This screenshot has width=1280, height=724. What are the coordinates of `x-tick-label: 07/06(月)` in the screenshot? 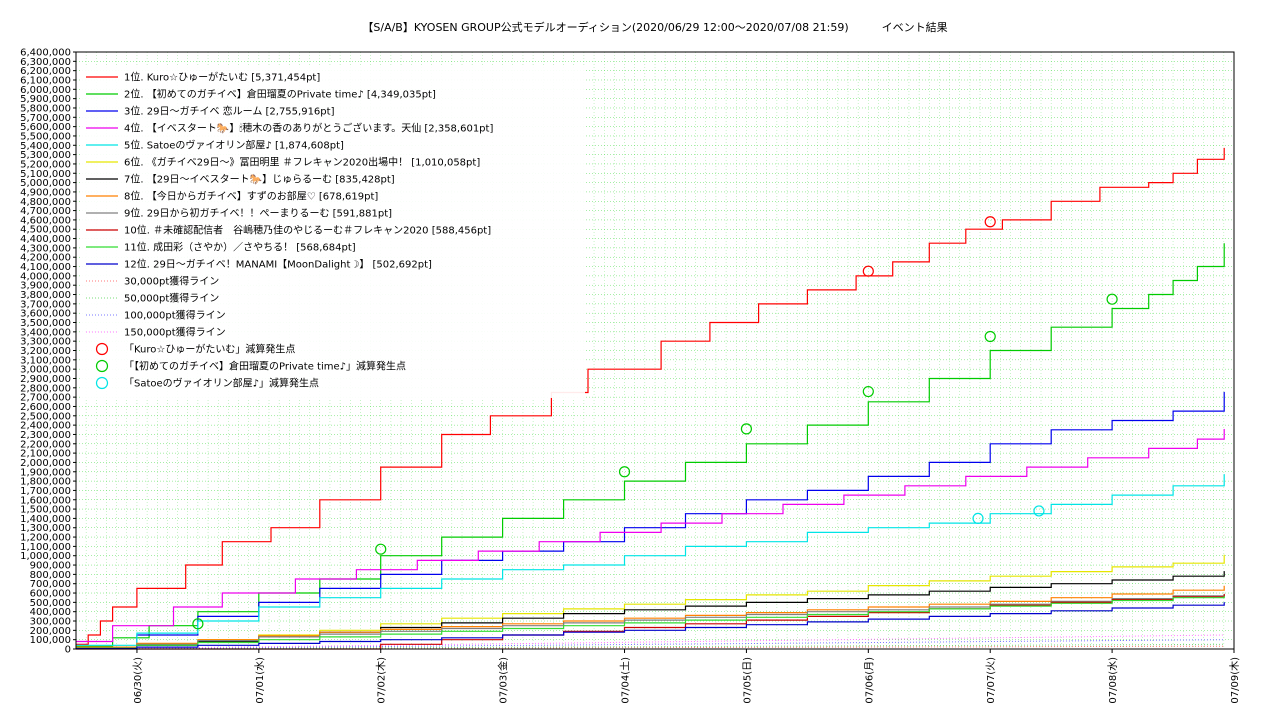 It's located at (869, 680).